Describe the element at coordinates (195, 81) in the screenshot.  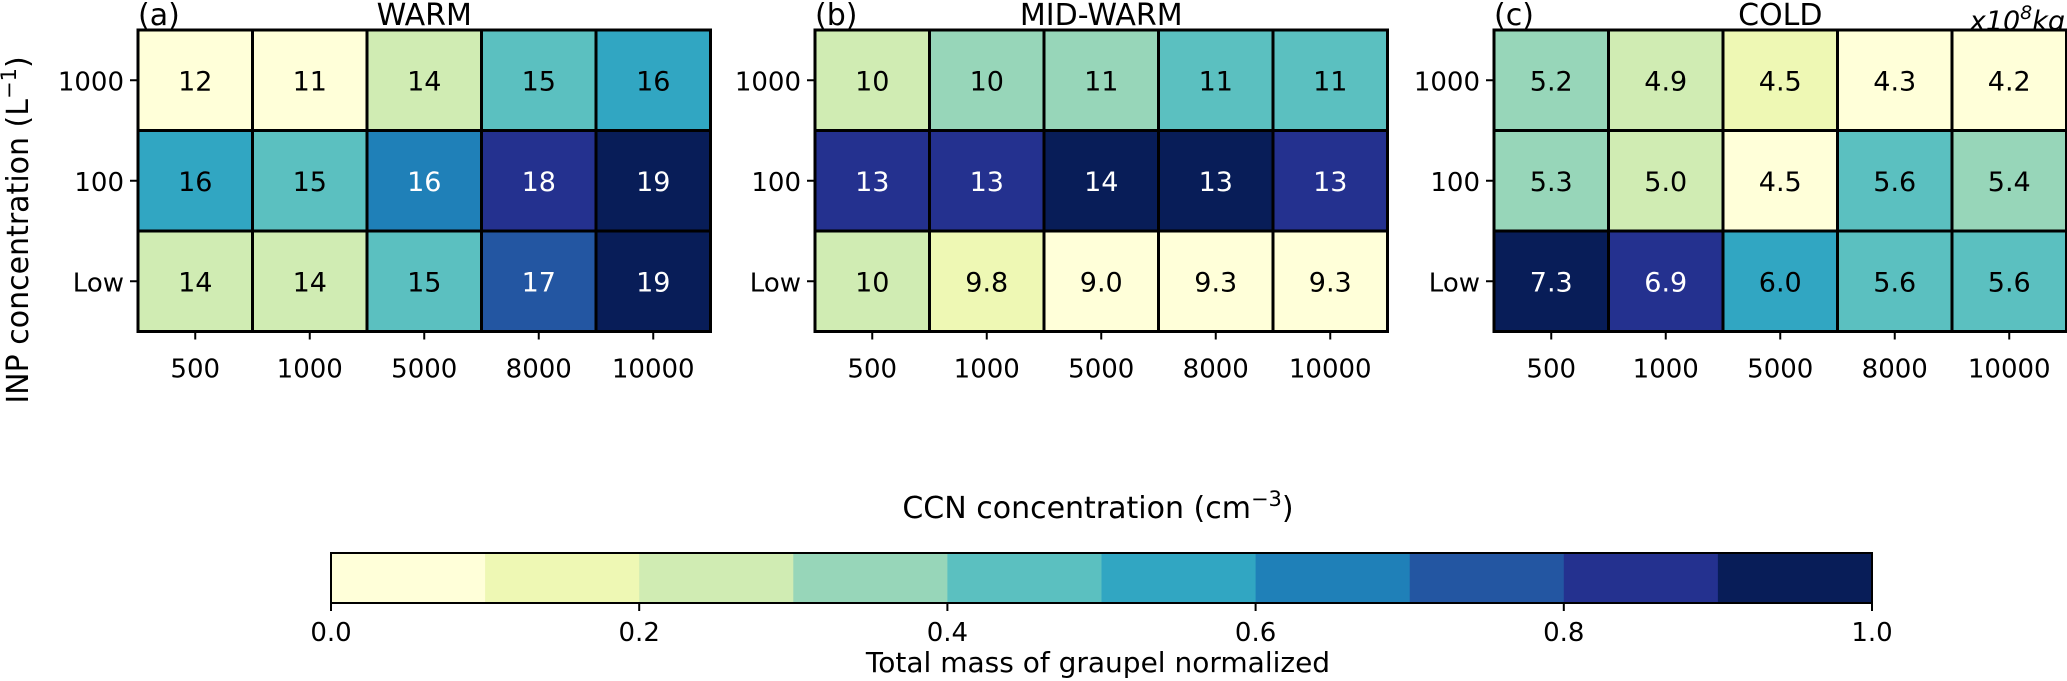
I see `cell-value-label: 12` at that location.